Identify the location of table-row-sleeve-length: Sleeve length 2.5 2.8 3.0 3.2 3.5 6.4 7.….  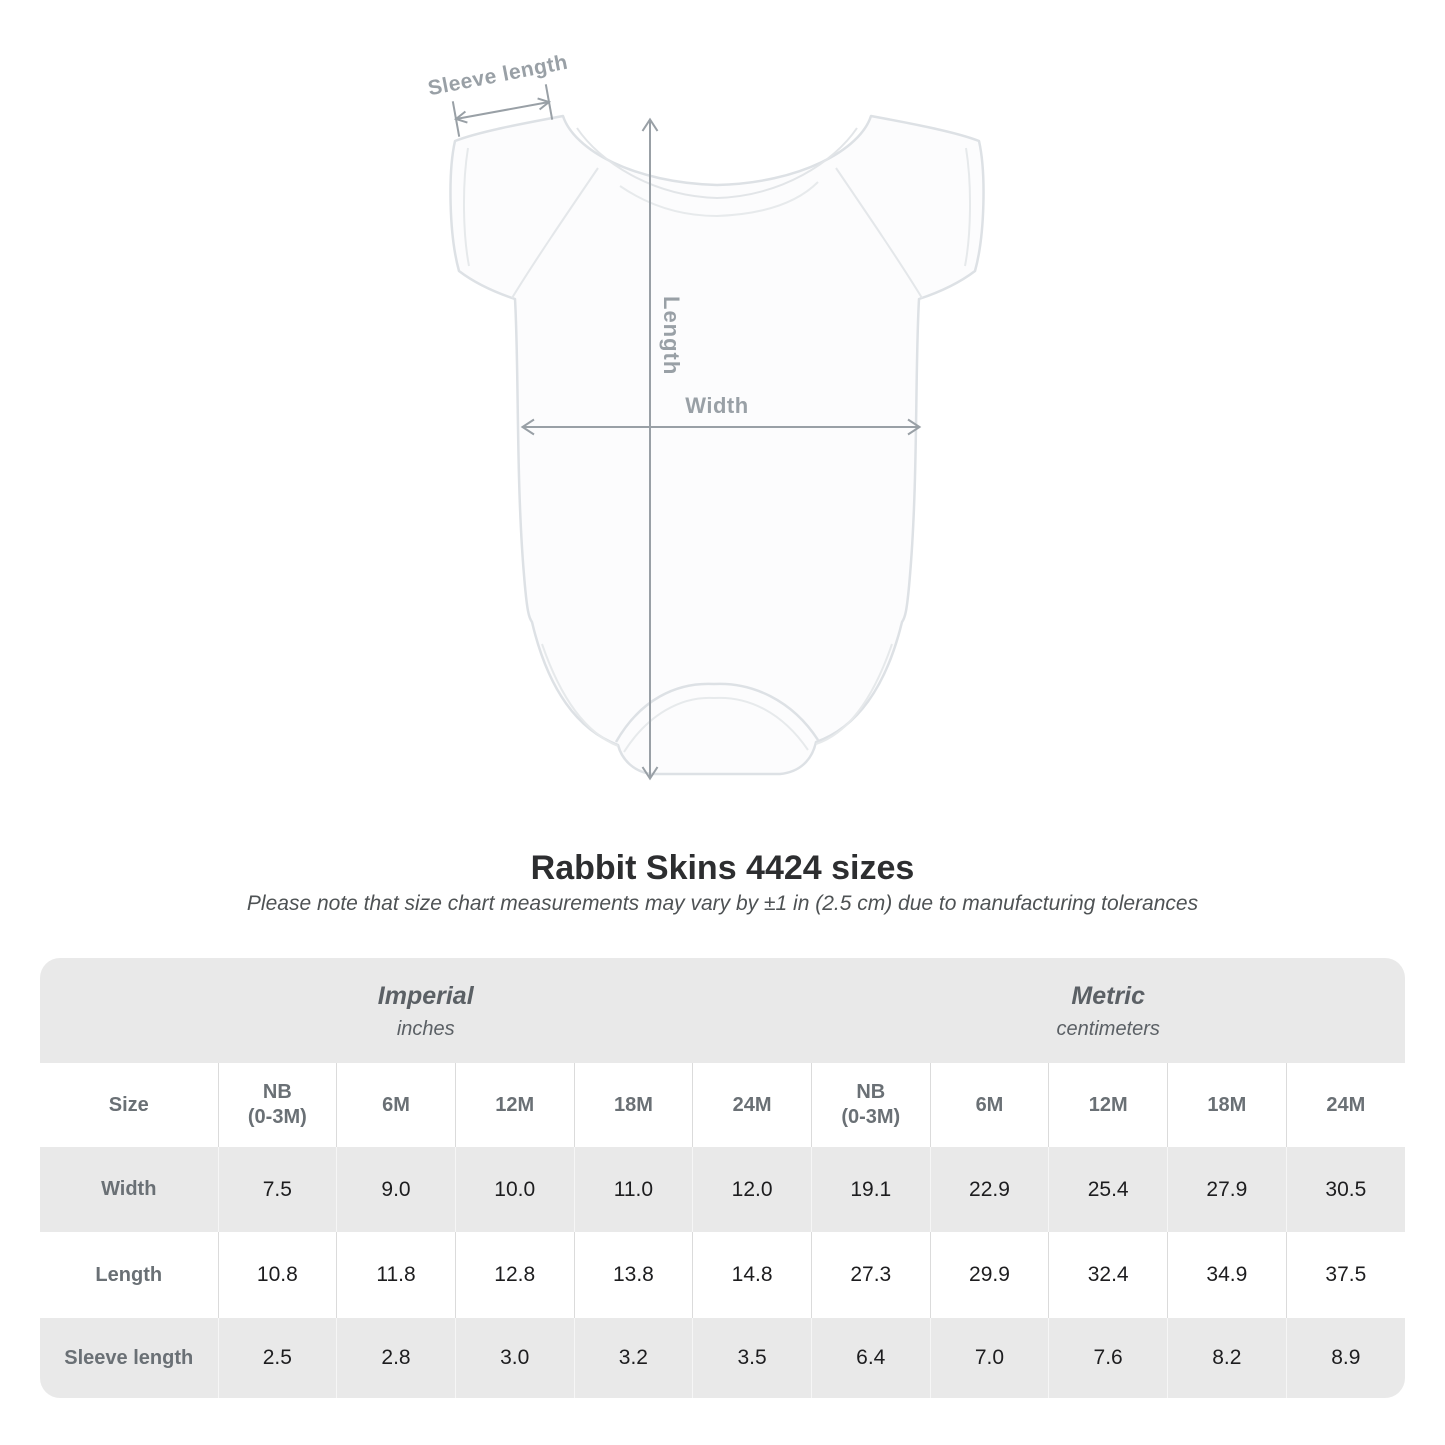
(722, 1358).